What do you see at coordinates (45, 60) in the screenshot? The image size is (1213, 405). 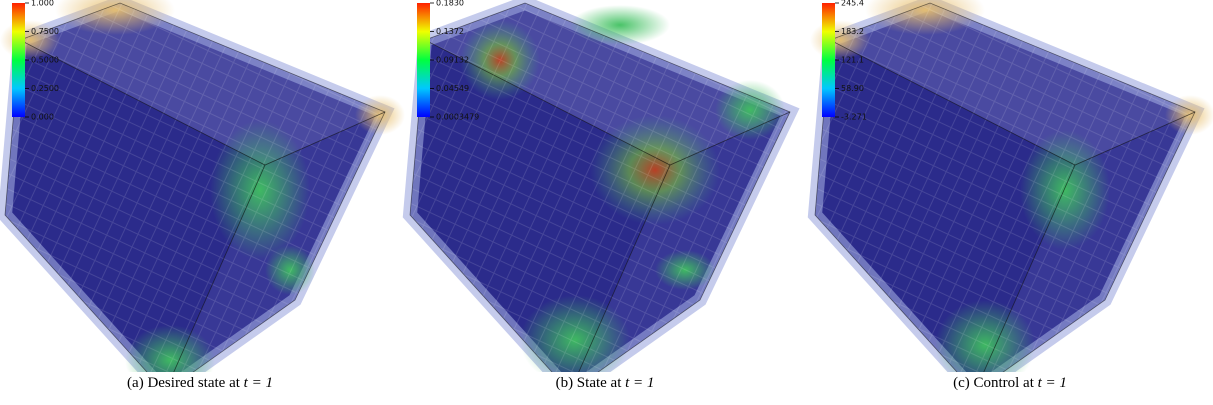 I see `colorbar-label: 0.5000` at bounding box center [45, 60].